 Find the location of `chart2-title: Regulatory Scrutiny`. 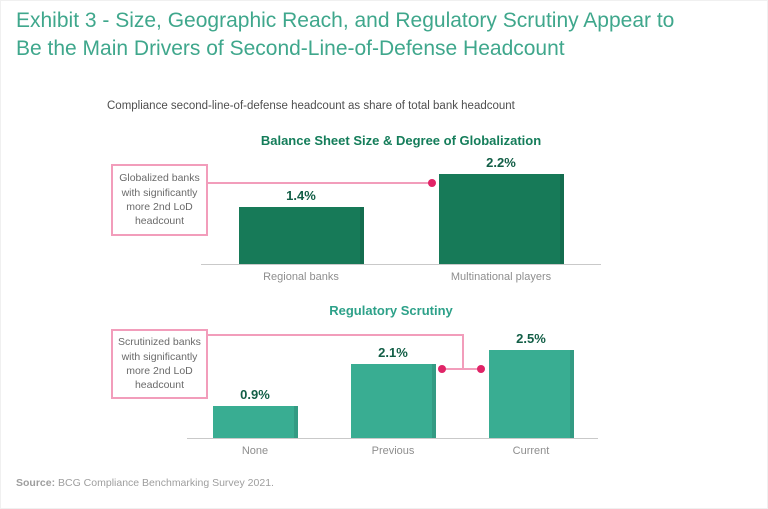

chart2-title: Regulatory Scrutiny is located at coordinates (391, 310).